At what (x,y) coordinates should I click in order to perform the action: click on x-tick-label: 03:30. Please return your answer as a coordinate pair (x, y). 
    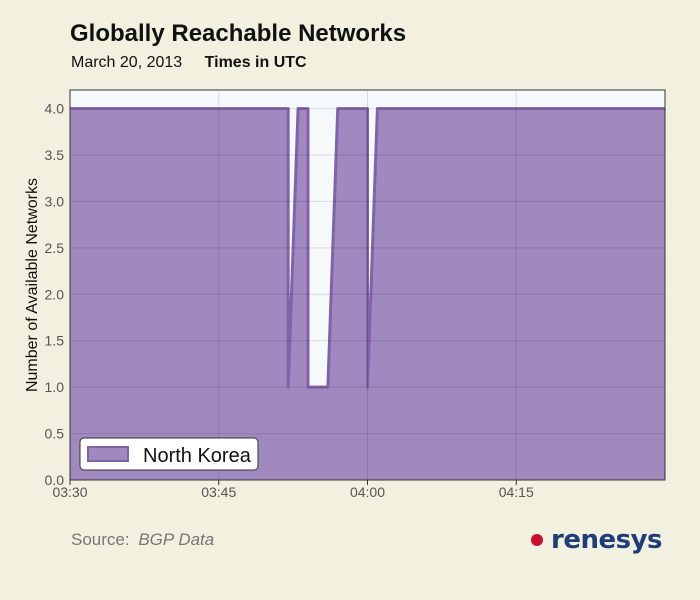
    Looking at the image, I should click on (69, 492).